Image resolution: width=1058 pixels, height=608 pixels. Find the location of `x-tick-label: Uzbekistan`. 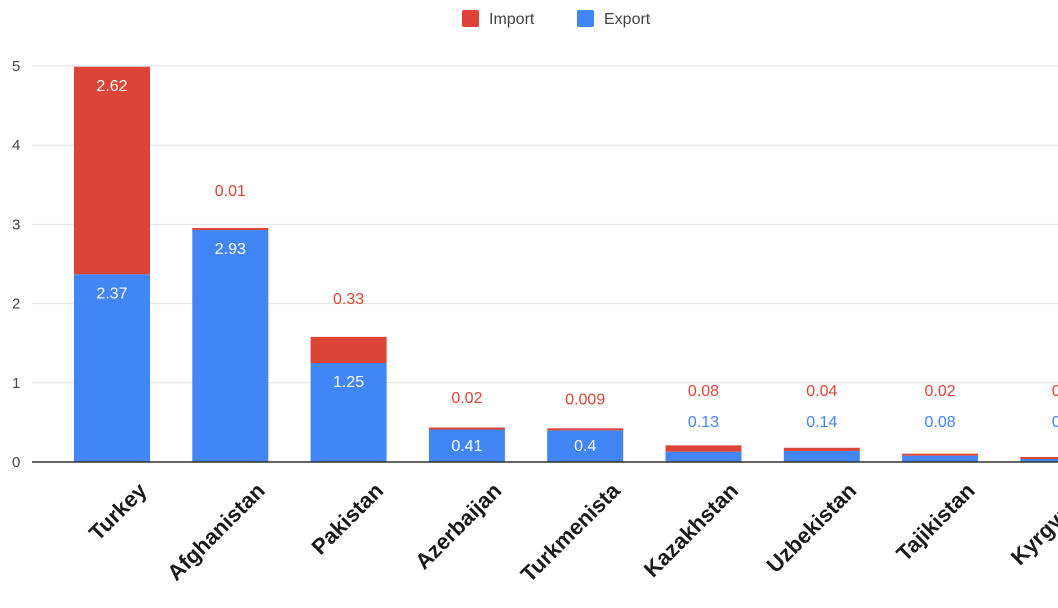

x-tick-label: Uzbekistan is located at coordinates (812, 528).